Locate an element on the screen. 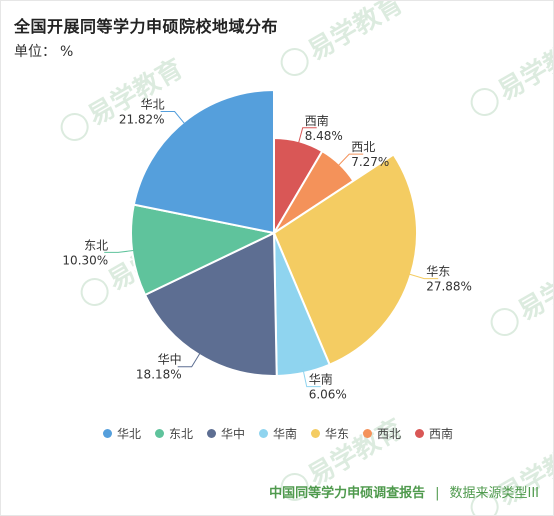 This screenshot has width=554, height=516. unit-symbol: % is located at coordinates (67, 52).